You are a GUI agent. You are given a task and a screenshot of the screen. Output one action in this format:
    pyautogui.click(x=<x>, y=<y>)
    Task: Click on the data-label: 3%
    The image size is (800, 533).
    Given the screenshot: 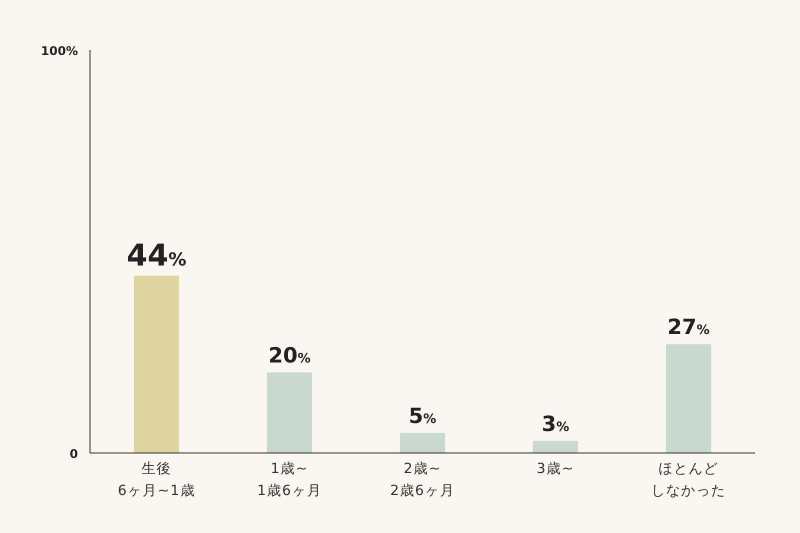 What is the action you would take?
    pyautogui.click(x=556, y=424)
    